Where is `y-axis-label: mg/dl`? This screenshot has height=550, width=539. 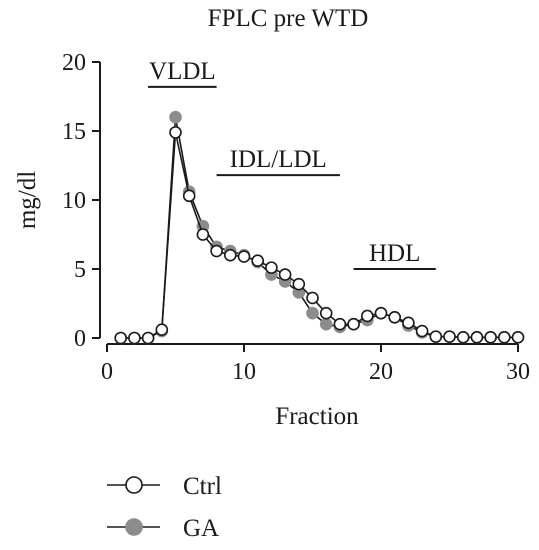 y-axis-label: mg/dl is located at coordinates (27, 200).